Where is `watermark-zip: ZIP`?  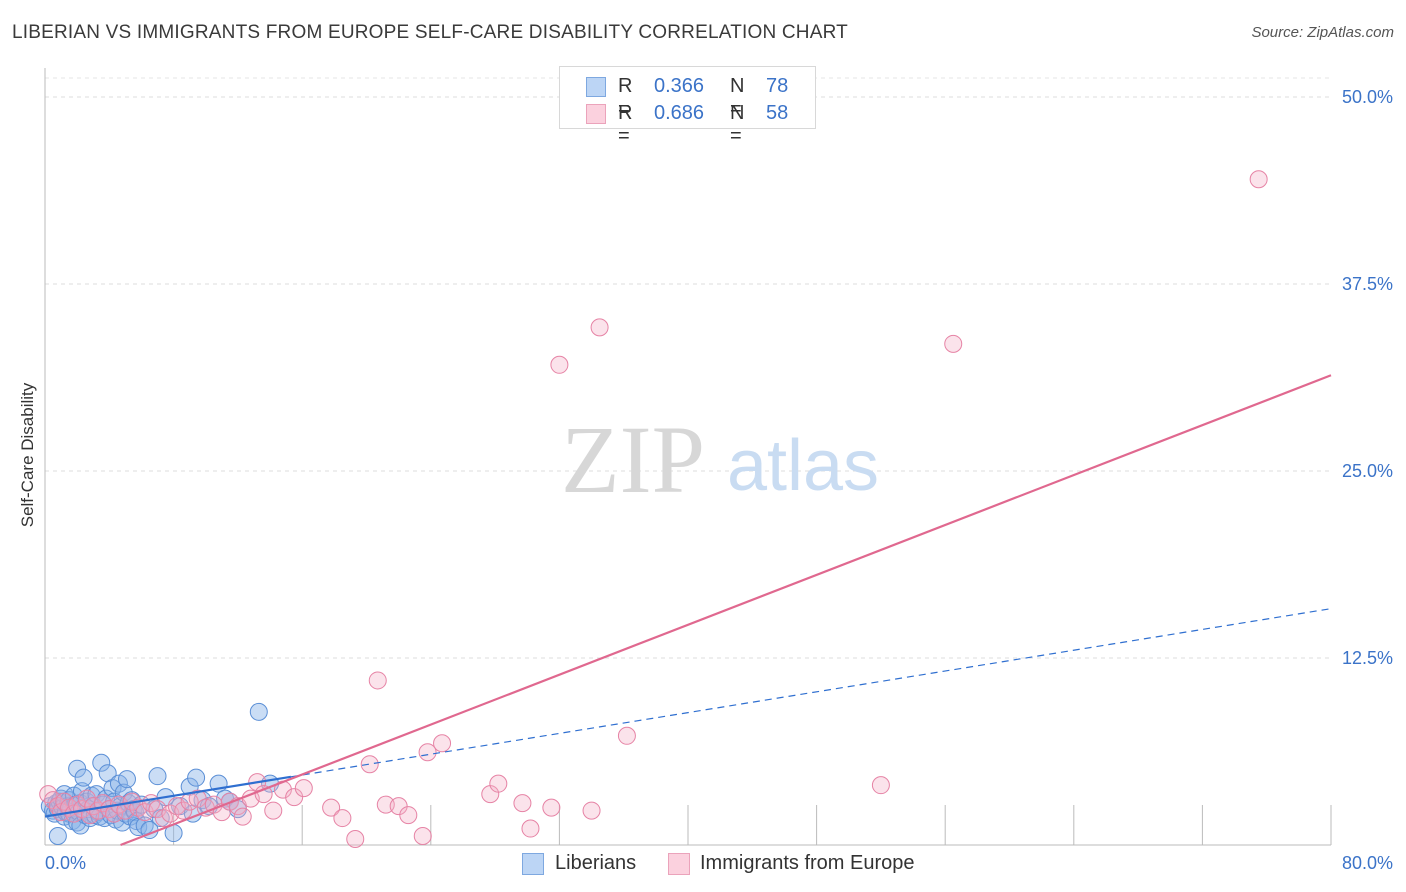 watermark-zip: ZIP is located at coordinates (633, 459).